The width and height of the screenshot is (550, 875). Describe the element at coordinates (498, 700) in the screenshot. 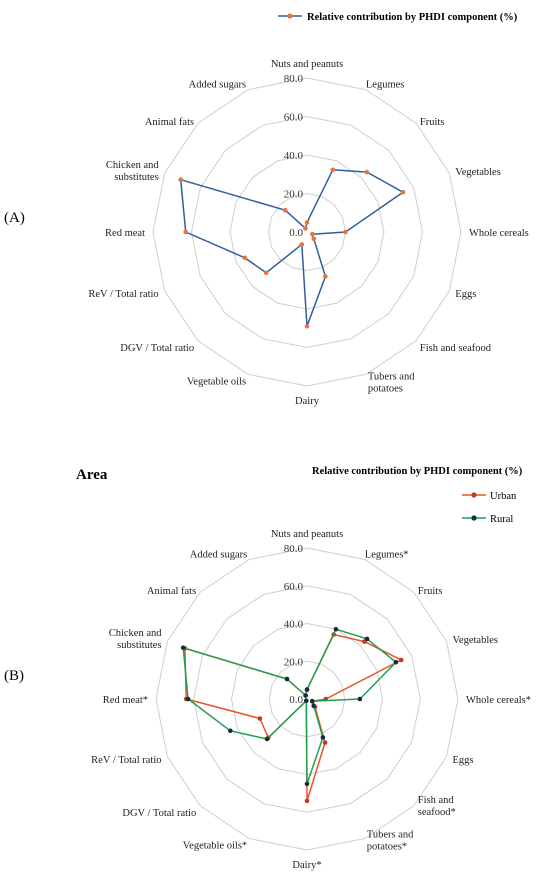

I see `category-label: Whole cereals*` at that location.